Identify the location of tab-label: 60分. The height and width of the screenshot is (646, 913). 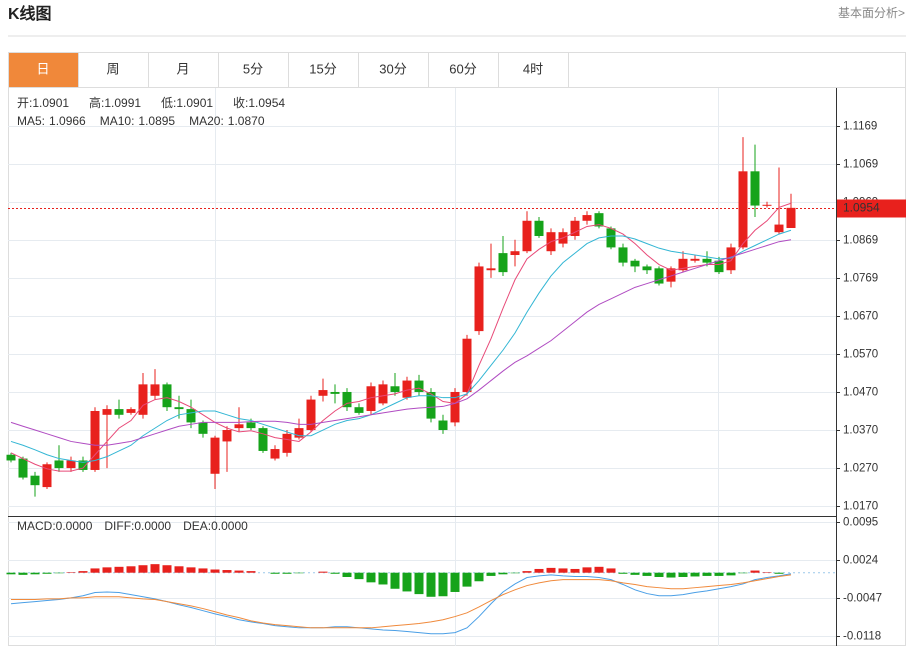
(462, 68).